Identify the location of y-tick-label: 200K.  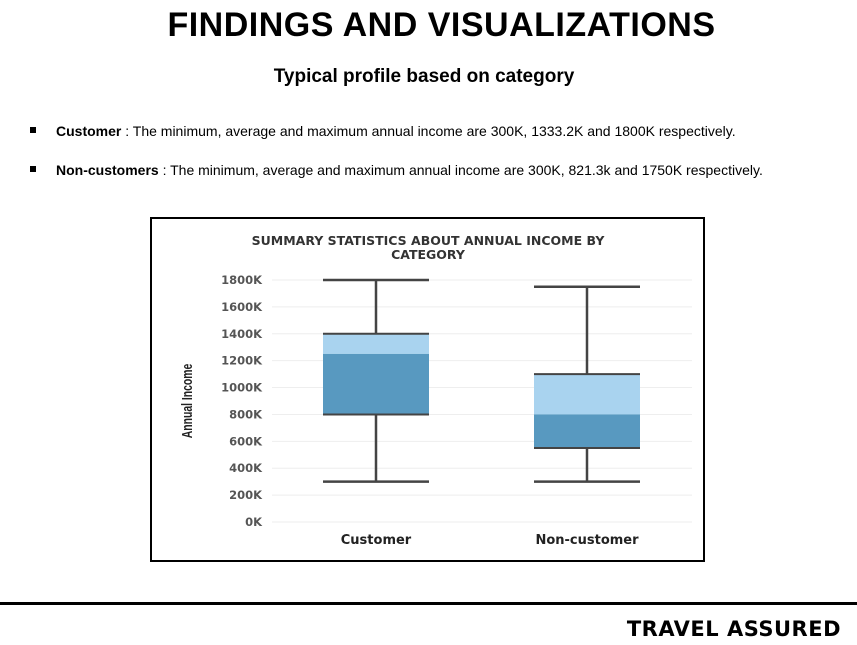
(246, 495).